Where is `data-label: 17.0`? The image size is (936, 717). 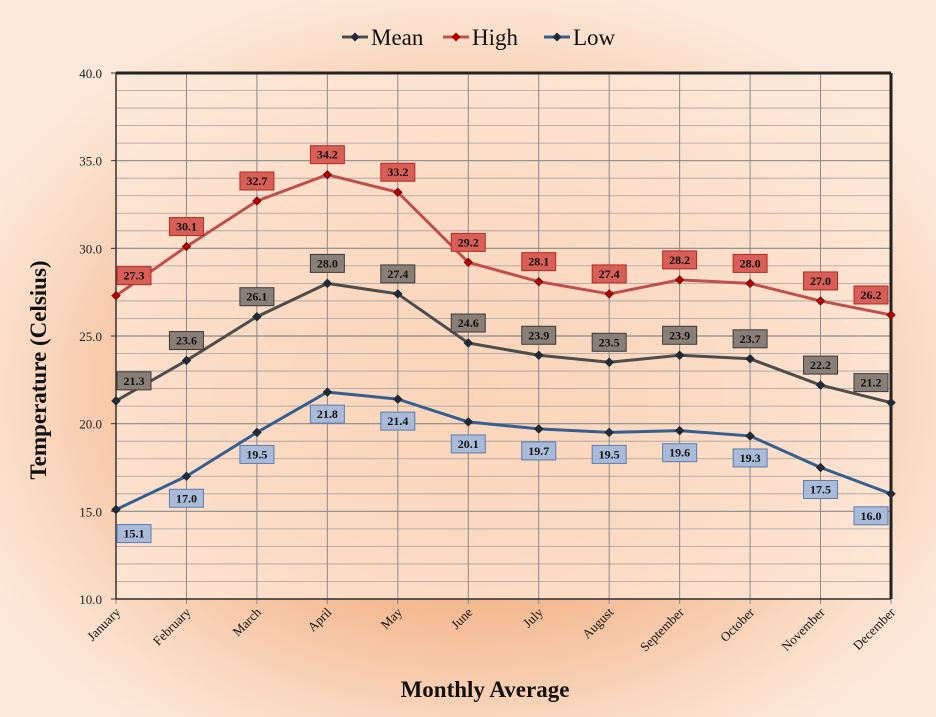 data-label: 17.0 is located at coordinates (186, 498).